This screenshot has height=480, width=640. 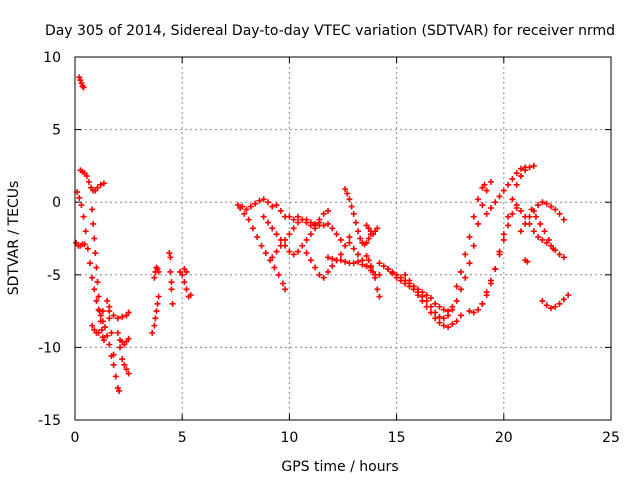 I want to click on series-arc-b, so click(x=92, y=180).